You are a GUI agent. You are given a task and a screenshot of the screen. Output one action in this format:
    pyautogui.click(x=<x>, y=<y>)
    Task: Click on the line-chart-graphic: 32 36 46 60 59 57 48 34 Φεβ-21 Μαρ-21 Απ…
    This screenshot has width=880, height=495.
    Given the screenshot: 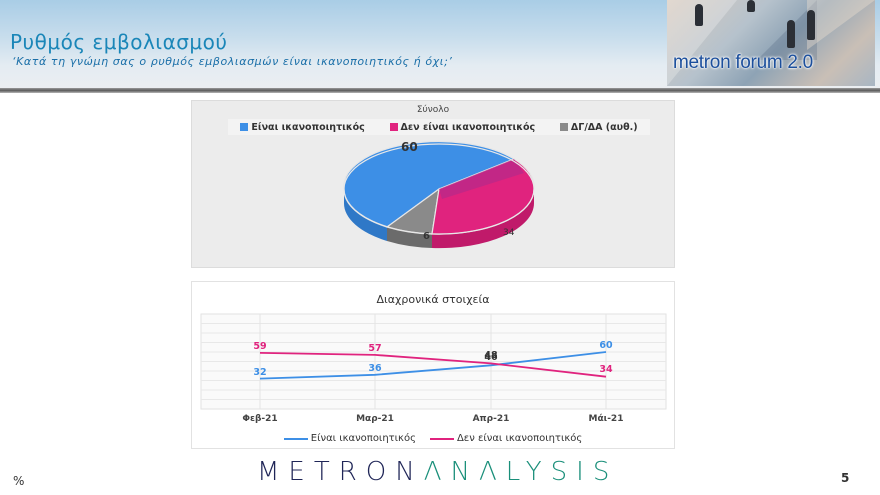 What is the action you would take?
    pyautogui.click(x=433, y=368)
    